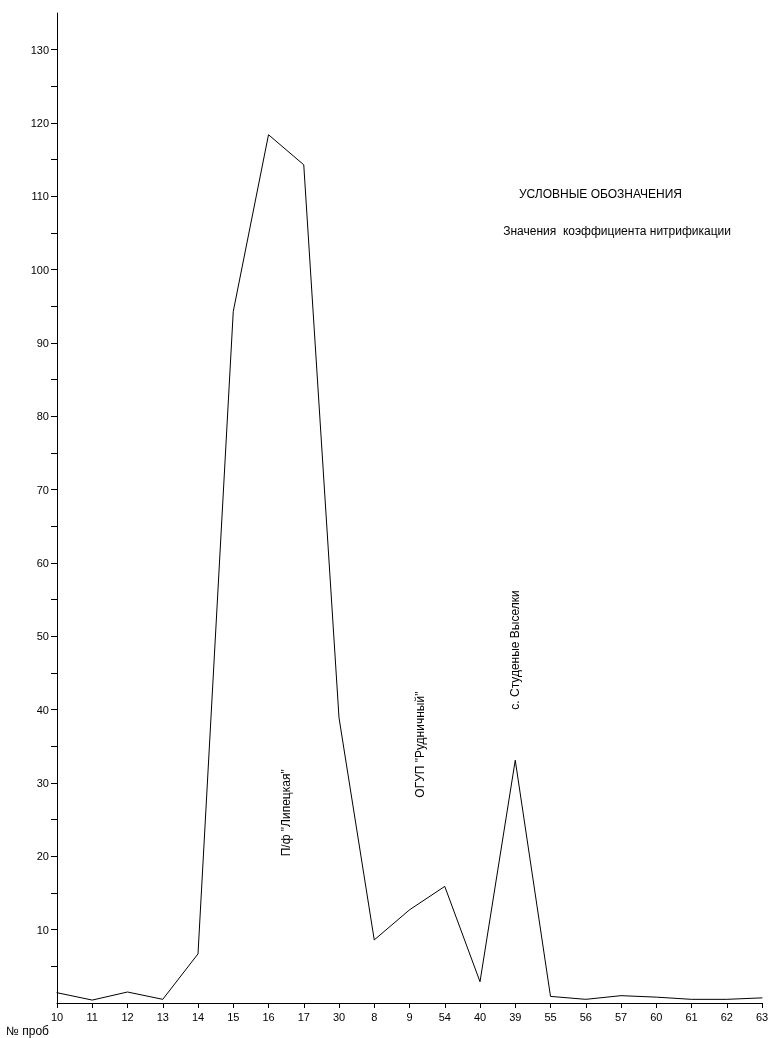  What do you see at coordinates (550, 1016) in the screenshot?
I see `x-tick-label: 55` at bounding box center [550, 1016].